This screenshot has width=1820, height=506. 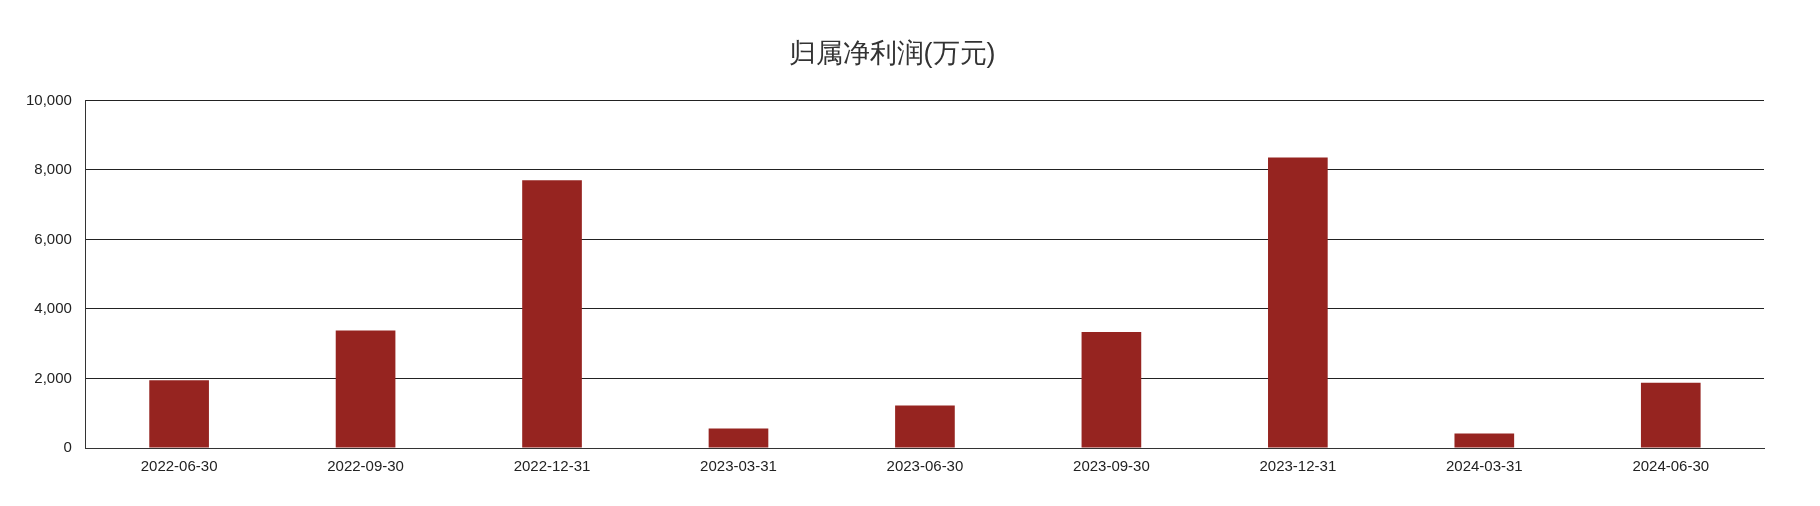 I want to click on y-tick-label: 4,000, so click(x=53, y=308).